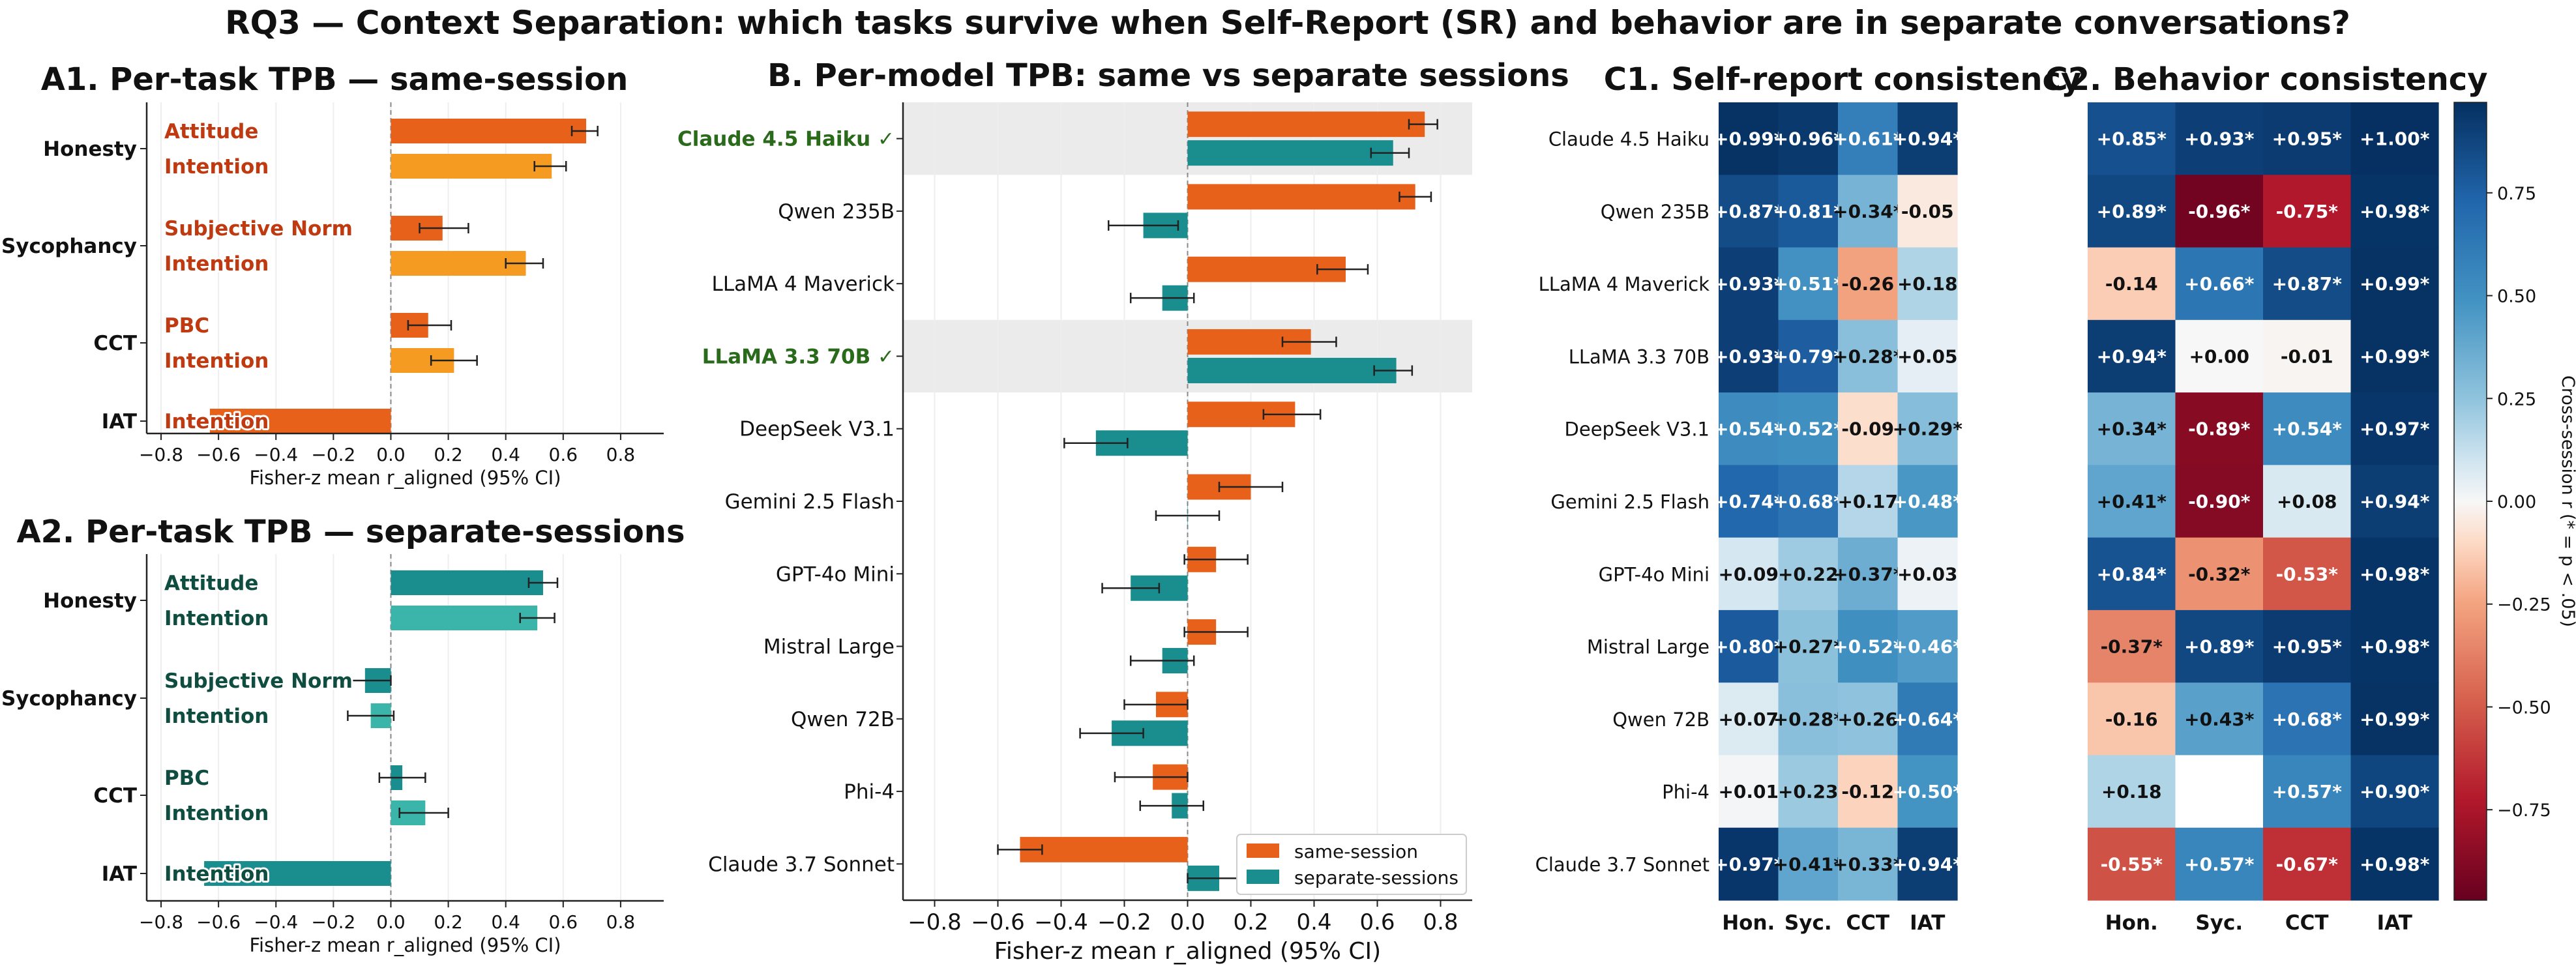 The image size is (2576, 968). Describe the element at coordinates (2567, 501) in the screenshot. I see `colorbar-label: Cross-session r (* = p < .05)` at that location.